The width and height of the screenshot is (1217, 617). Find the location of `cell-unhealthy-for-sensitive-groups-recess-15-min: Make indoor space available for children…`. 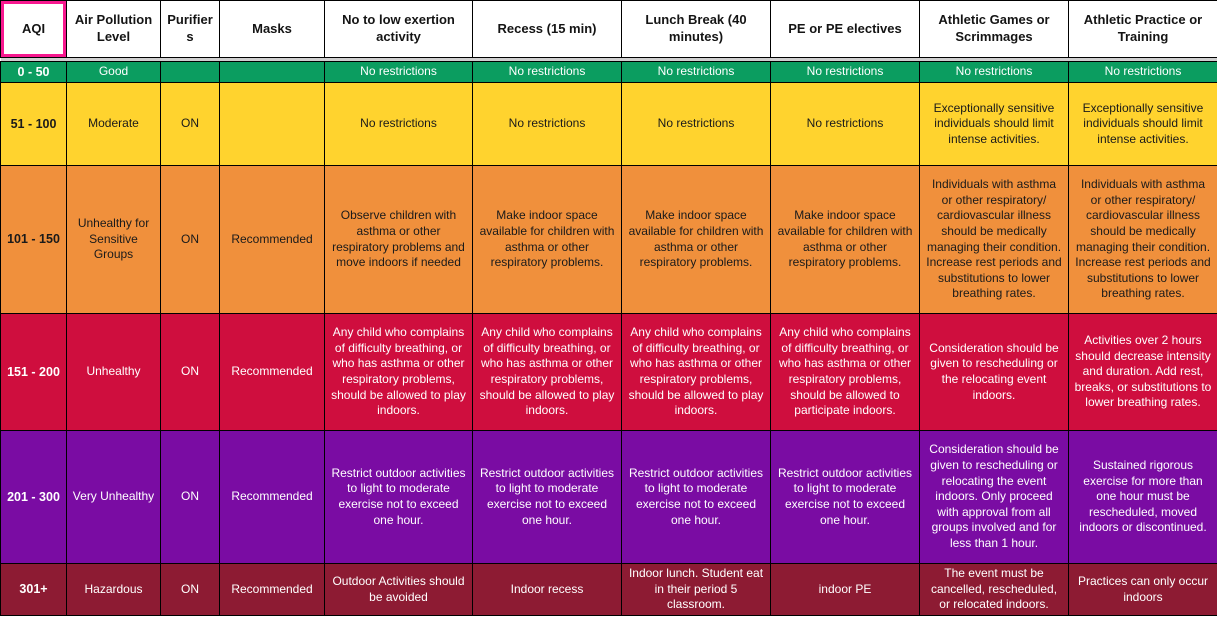

cell-unhealthy-for-sensitive-groups-recess-15-min: Make indoor space available for children… is located at coordinates (547, 239).